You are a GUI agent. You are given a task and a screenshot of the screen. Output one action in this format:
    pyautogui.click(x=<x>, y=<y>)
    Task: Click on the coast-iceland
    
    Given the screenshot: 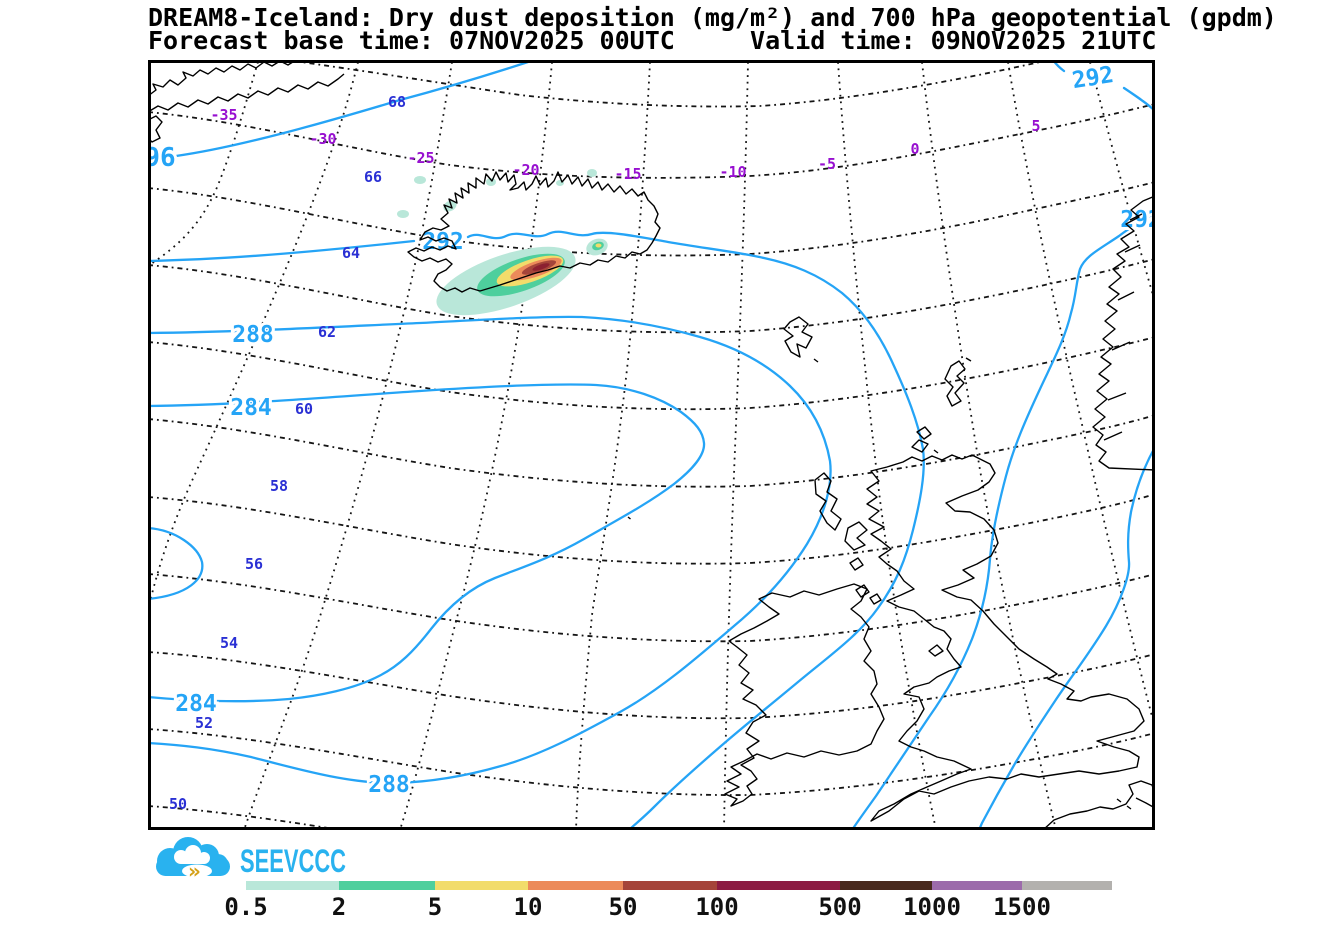 What is the action you would take?
    pyautogui.click(x=534, y=232)
    